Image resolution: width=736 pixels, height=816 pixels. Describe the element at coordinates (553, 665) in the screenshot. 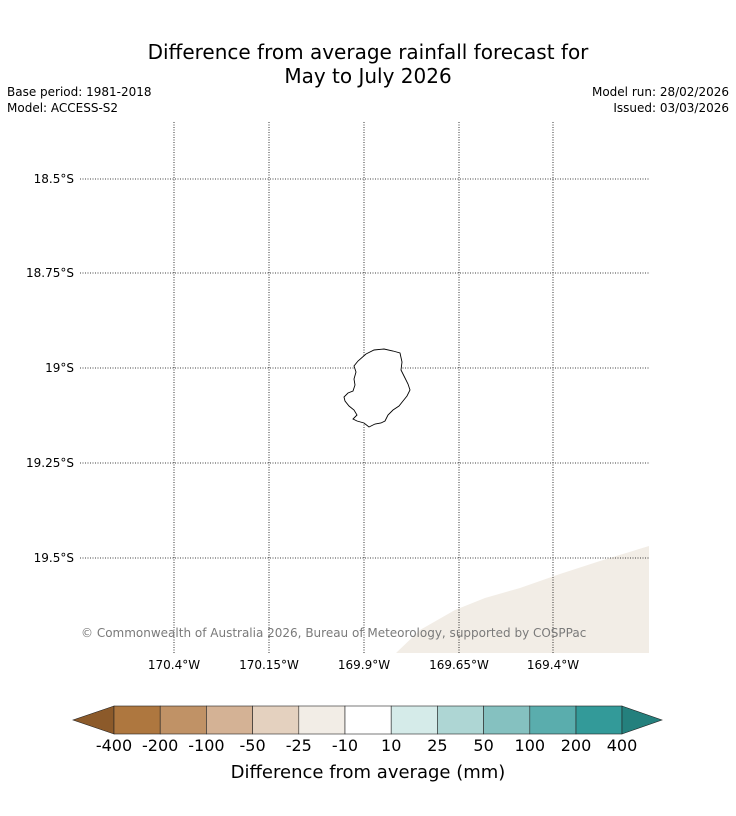

I see `lon-label: 169.4°W` at that location.